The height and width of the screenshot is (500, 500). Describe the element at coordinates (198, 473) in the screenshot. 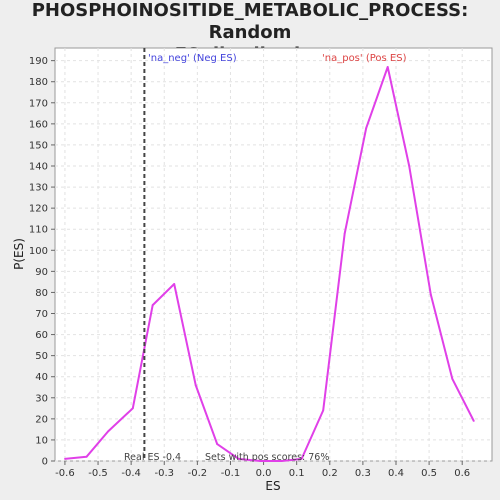

I see `x-tick-label: -0.2` at that location.